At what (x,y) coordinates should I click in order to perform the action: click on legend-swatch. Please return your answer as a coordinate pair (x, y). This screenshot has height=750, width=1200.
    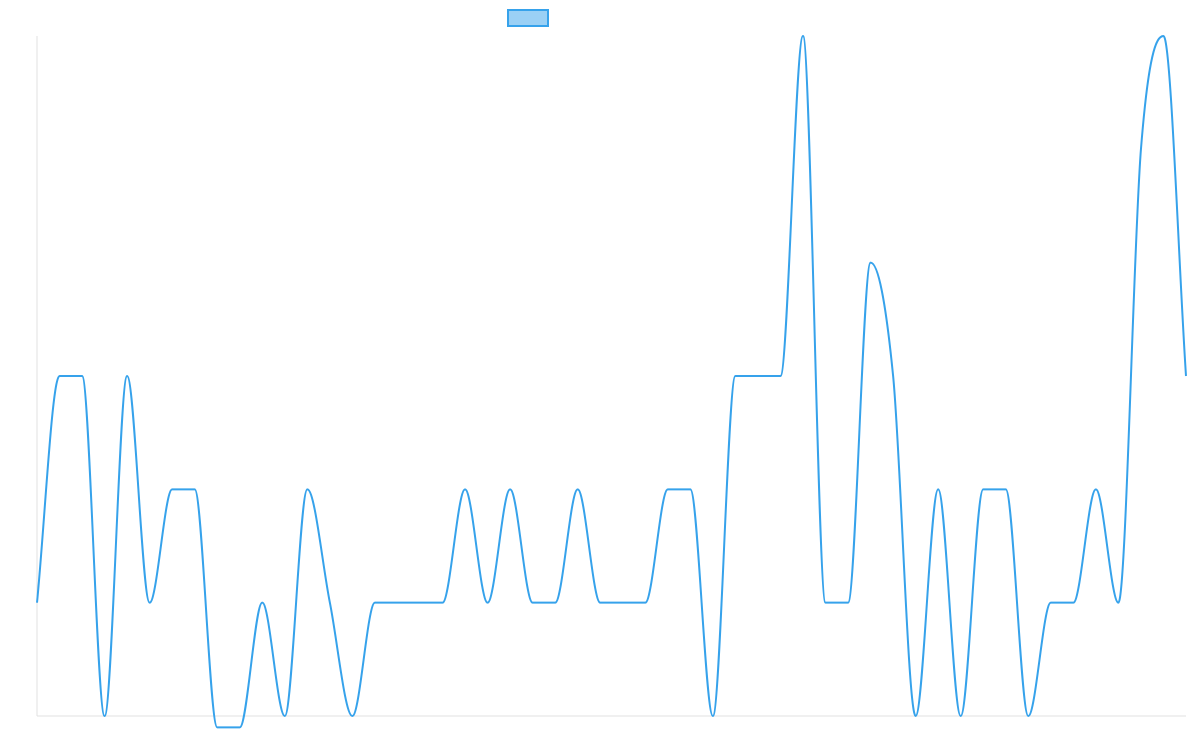
    Looking at the image, I should click on (528, 18).